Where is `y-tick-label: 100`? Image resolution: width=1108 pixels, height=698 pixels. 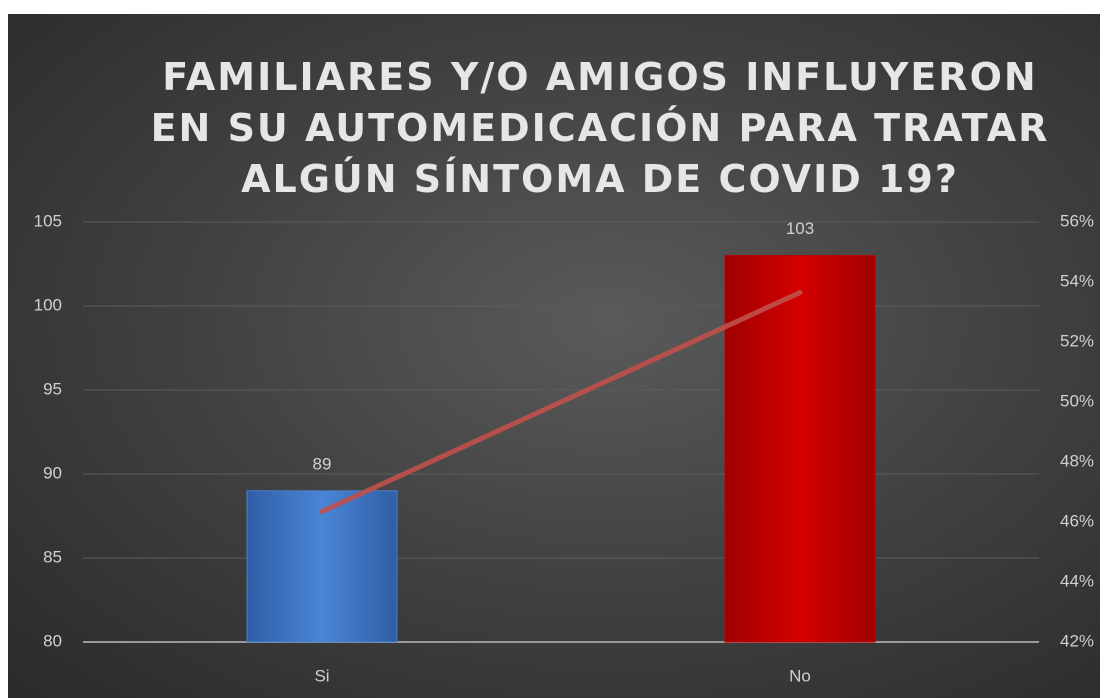 y-tick-label: 100 is located at coordinates (48, 304).